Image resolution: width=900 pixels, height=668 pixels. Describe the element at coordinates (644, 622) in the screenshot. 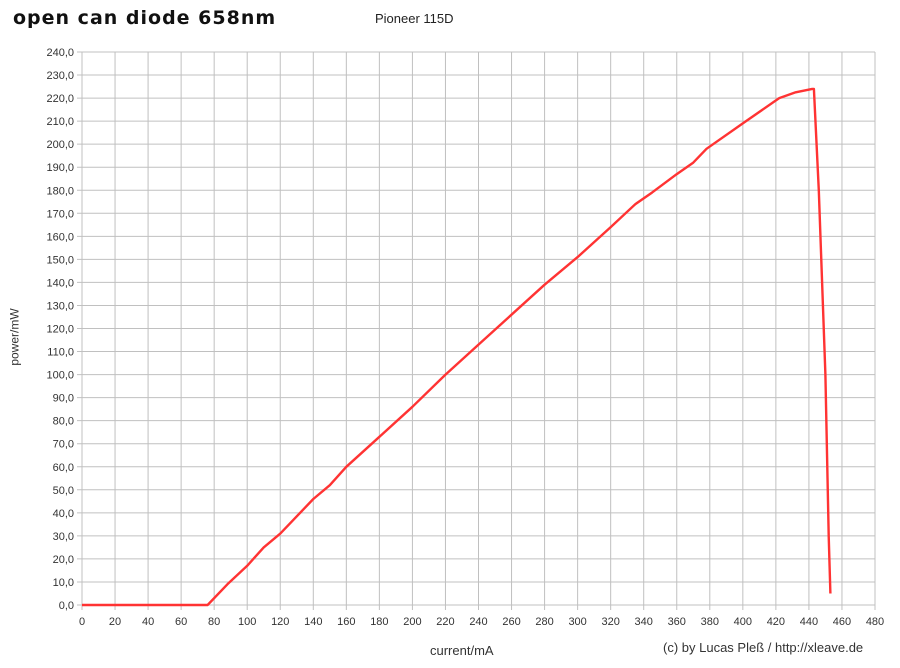

I see `x-tick-label: 340` at that location.